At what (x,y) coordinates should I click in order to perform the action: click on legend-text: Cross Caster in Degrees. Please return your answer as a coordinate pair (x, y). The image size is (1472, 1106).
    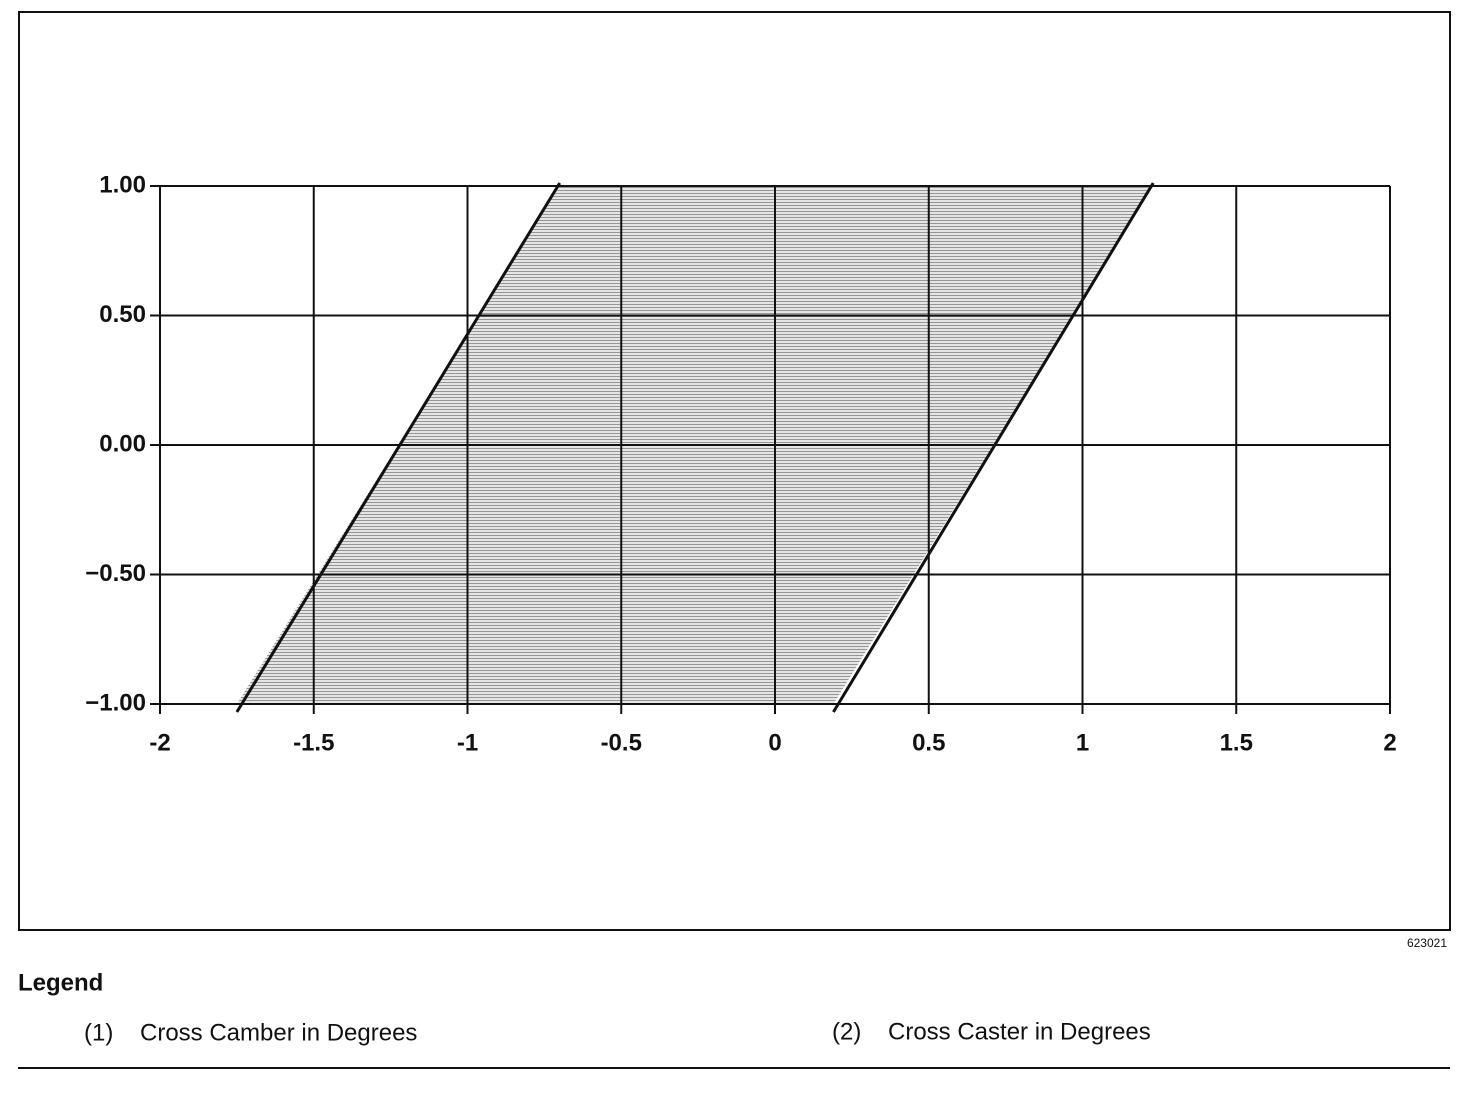
    Looking at the image, I should click on (1019, 1031).